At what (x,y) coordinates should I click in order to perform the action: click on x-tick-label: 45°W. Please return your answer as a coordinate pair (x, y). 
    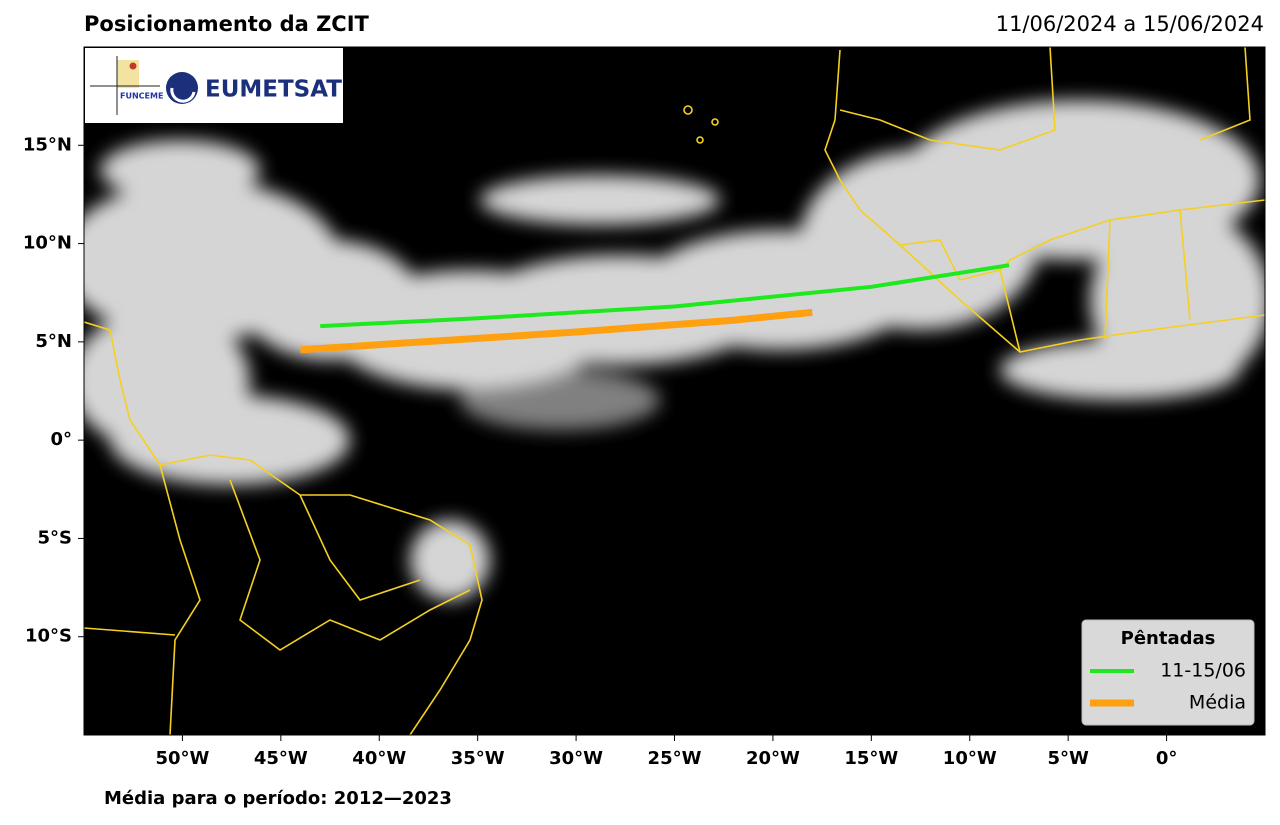
    Looking at the image, I should click on (281, 758).